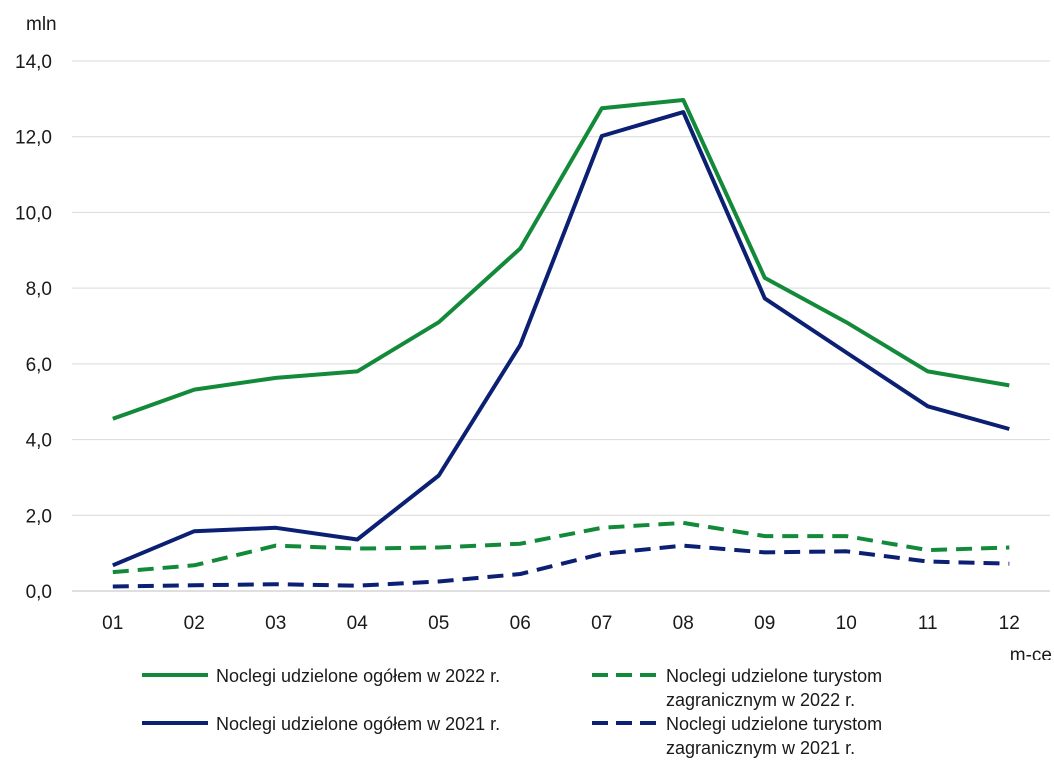 This screenshot has height=762, width=1054. What do you see at coordinates (1009, 623) in the screenshot?
I see `x-tick-label: 12` at bounding box center [1009, 623].